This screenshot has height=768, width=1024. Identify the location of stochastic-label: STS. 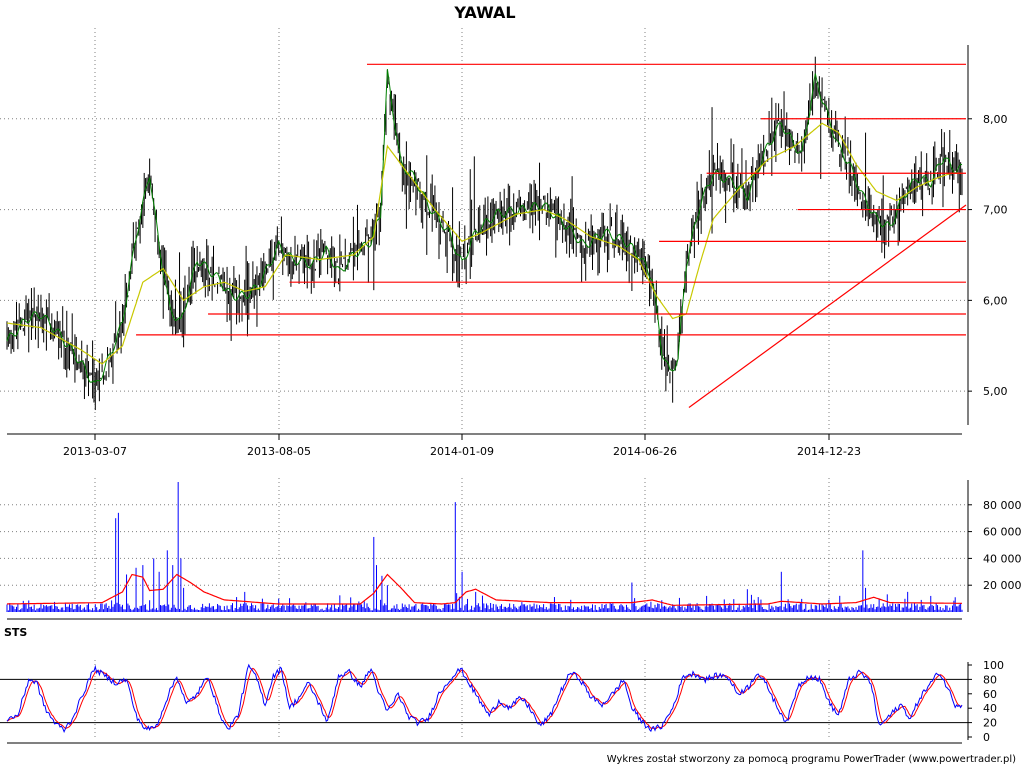
(15, 632).